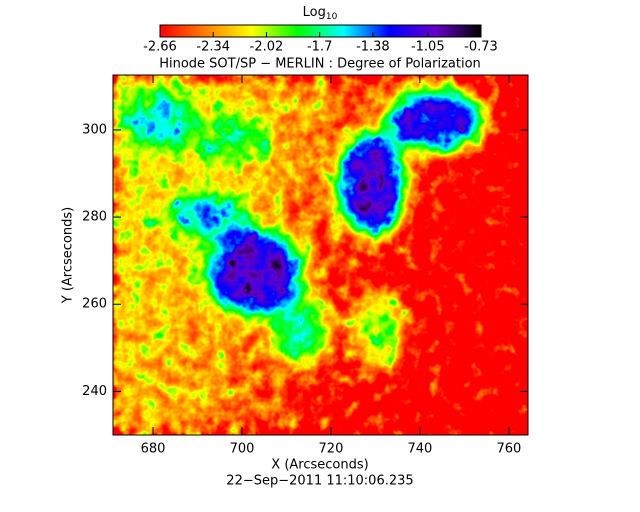 The width and height of the screenshot is (640, 512). I want to click on y-tick-label: 300, so click(94, 129).